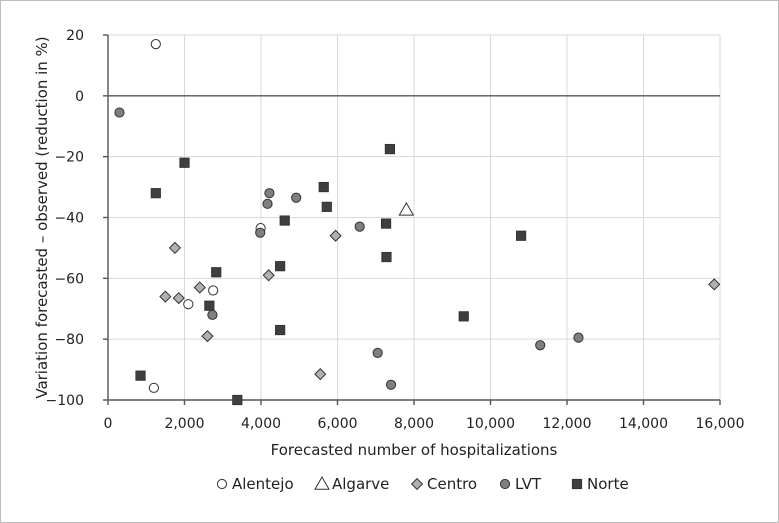 This screenshot has height=523, width=779. I want to click on legend-item-alentejo: Alentejo, so click(255, 484).